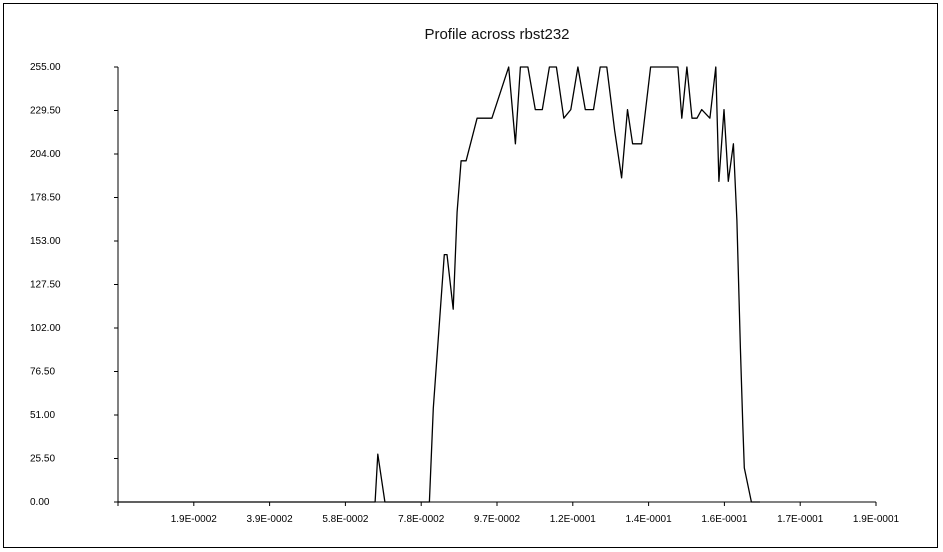 This screenshot has width=943, height=552. What do you see at coordinates (45, 67) in the screenshot?
I see `y-tick-label: 255.00` at bounding box center [45, 67].